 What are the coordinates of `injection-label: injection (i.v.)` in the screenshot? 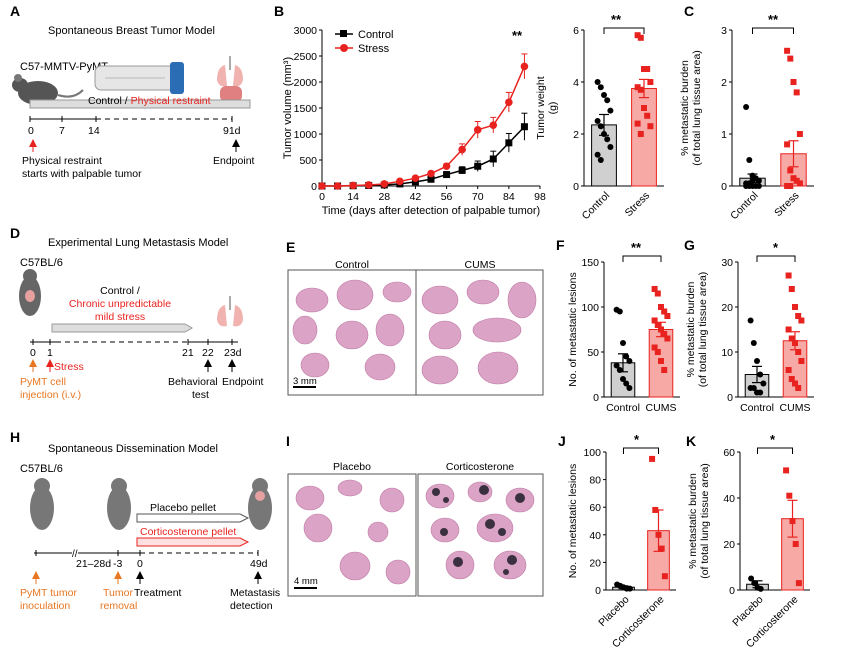 It's located at (50, 395).